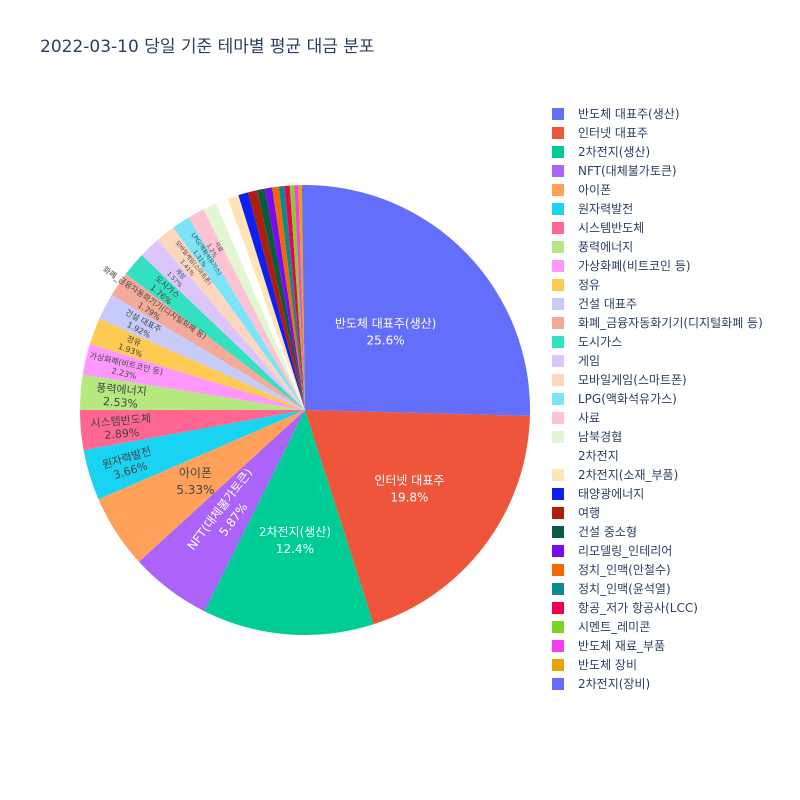 The width and height of the screenshot is (800, 800). I want to click on legend-item: 반도체 대표주(생산), so click(657, 113).